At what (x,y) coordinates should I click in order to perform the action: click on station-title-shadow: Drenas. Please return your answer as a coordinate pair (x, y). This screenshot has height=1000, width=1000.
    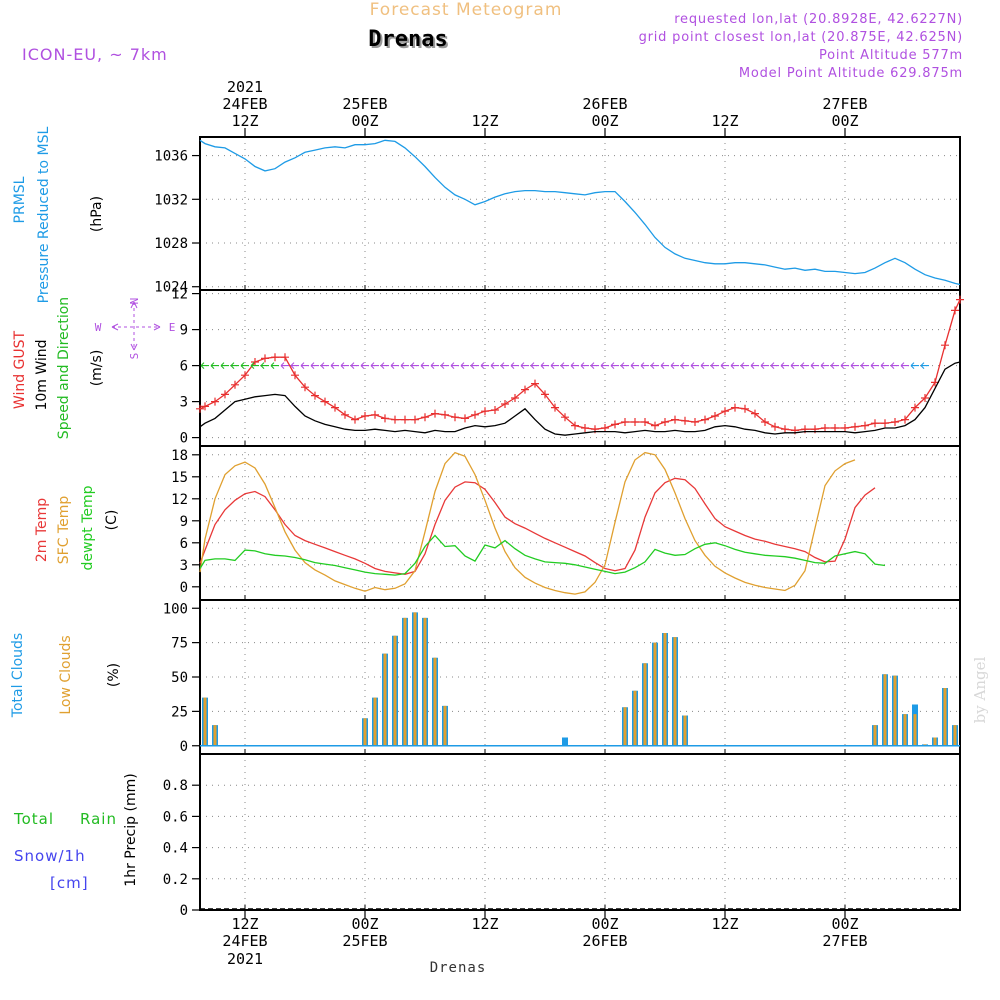
    Looking at the image, I should click on (409, 41).